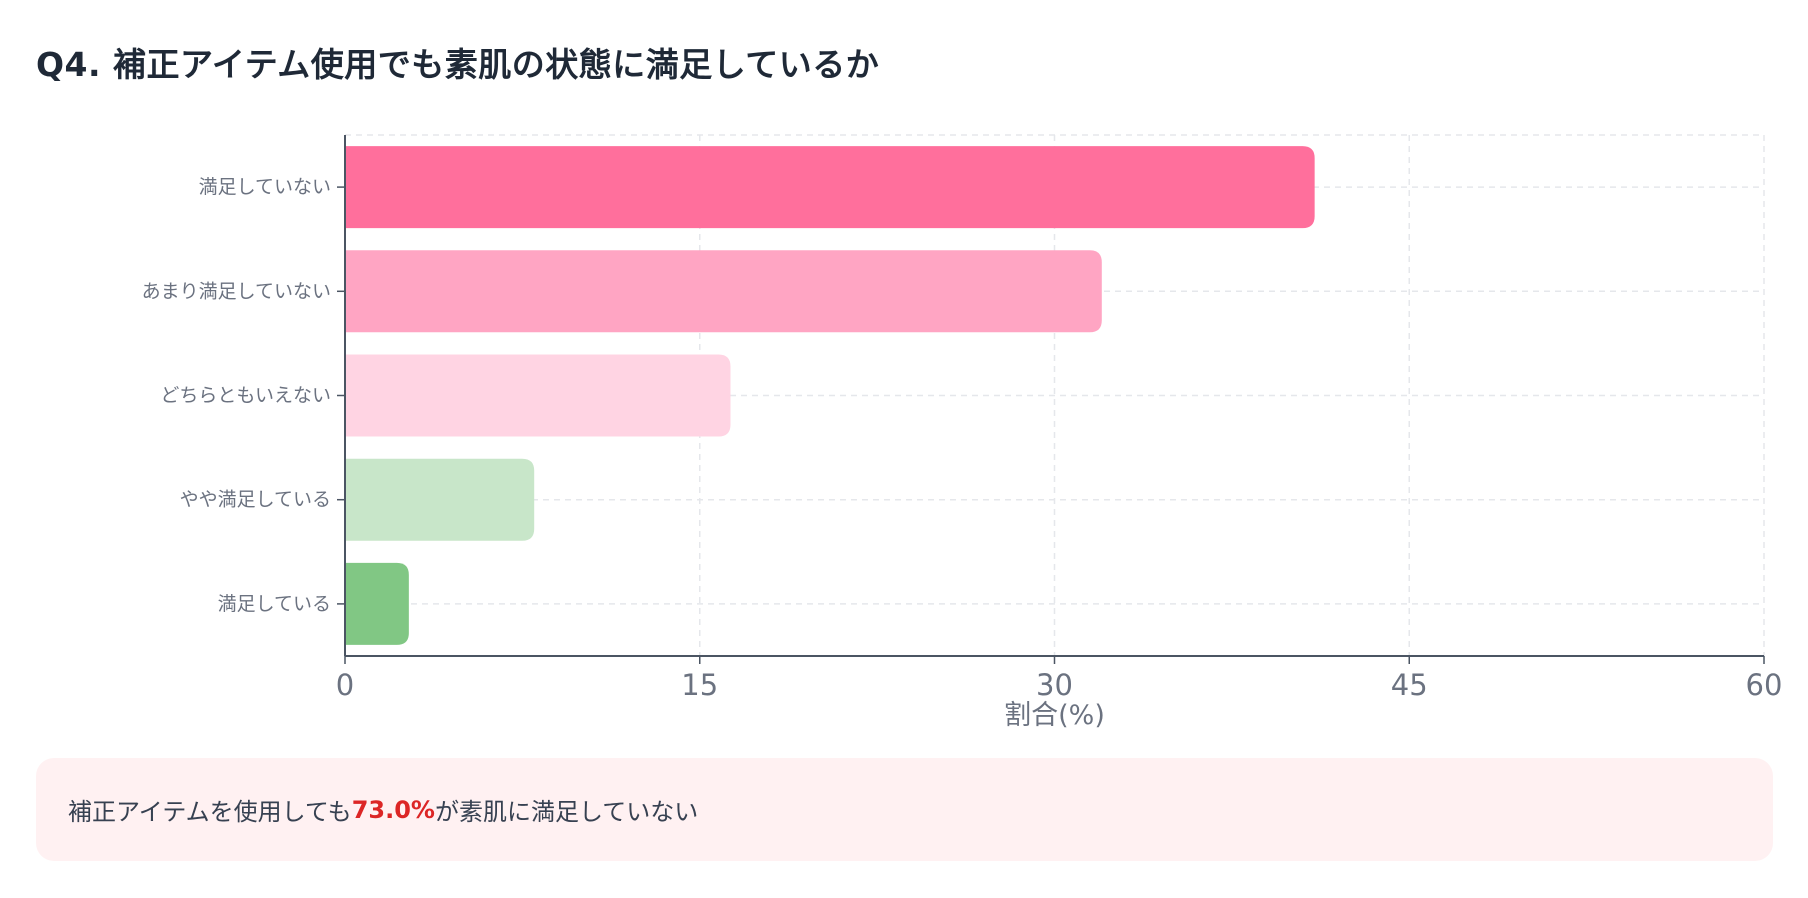 The width and height of the screenshot is (1808, 898). Describe the element at coordinates (265, 187) in the screenshot. I see `y-tick-label: 満足していない` at that location.